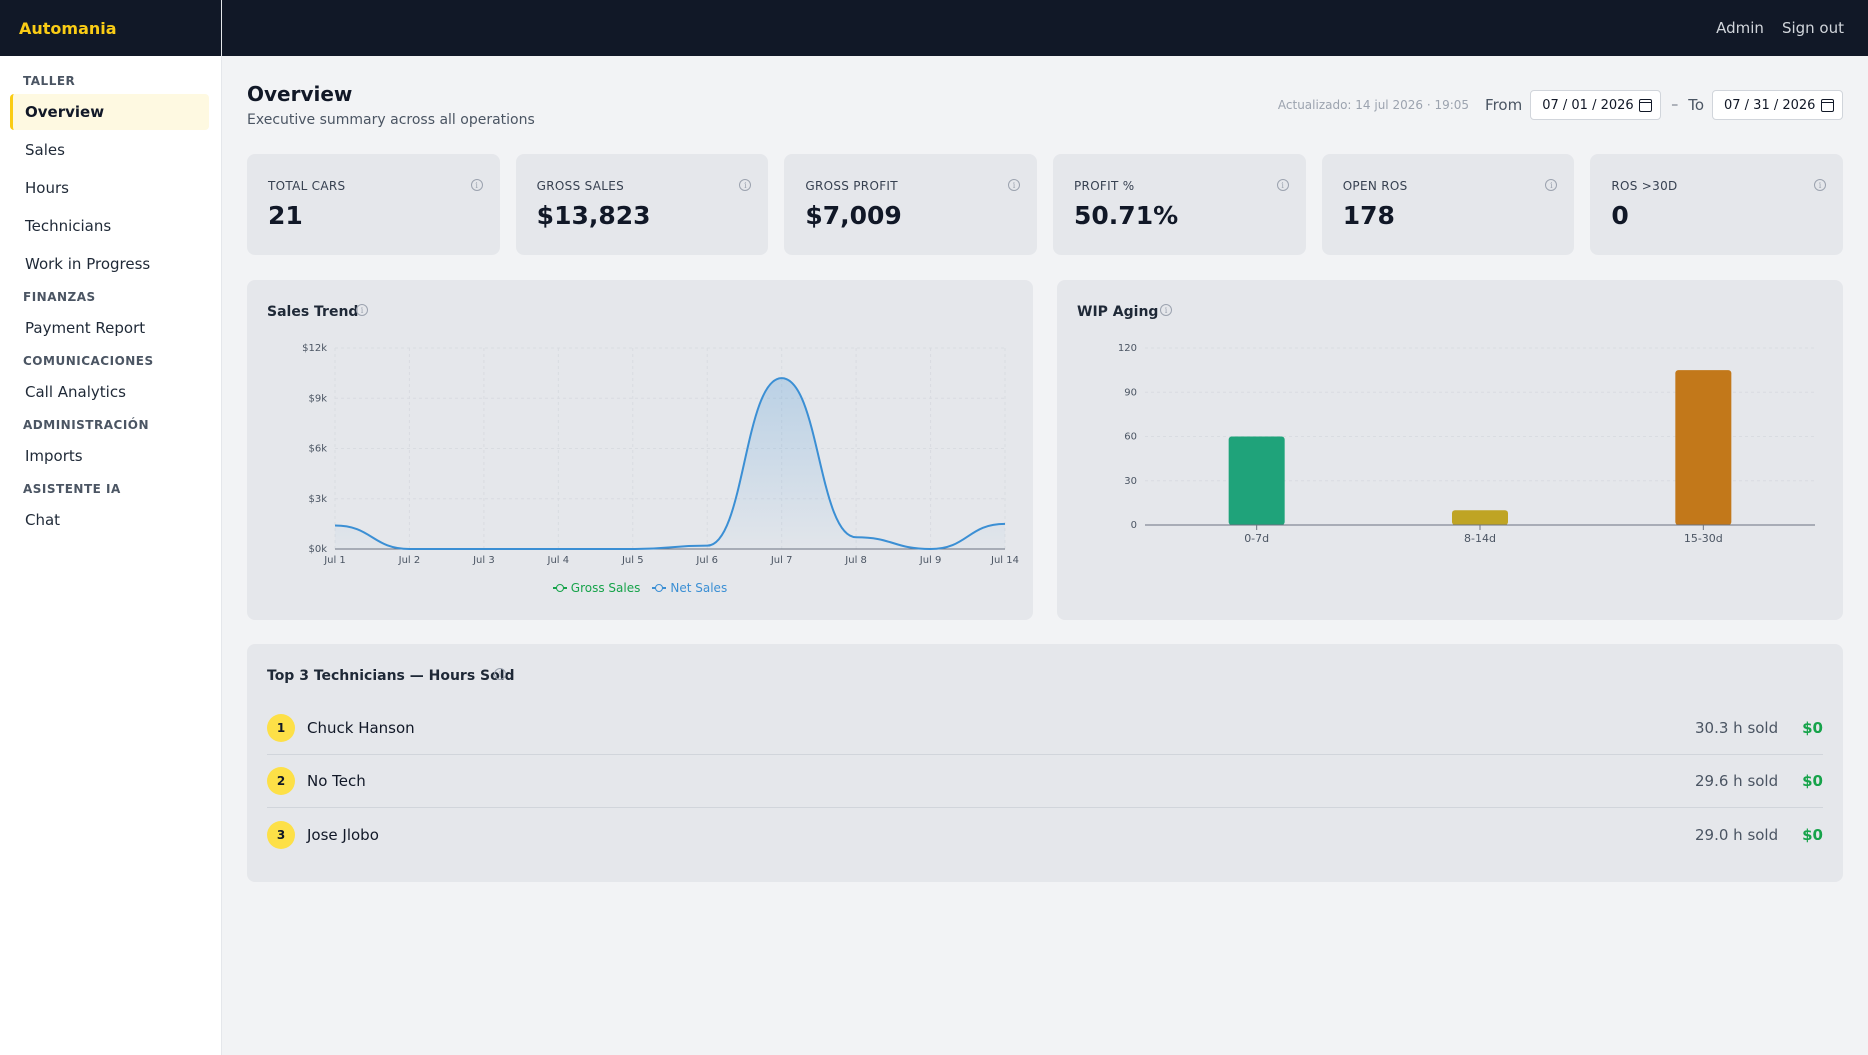 The width and height of the screenshot is (1868, 1055). I want to click on brand-bar: Automania, so click(110, 28).